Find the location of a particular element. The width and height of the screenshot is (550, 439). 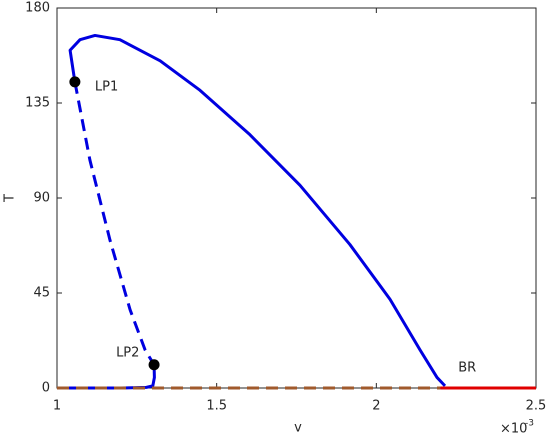

x-tick-label: 1.5 is located at coordinates (216, 406).